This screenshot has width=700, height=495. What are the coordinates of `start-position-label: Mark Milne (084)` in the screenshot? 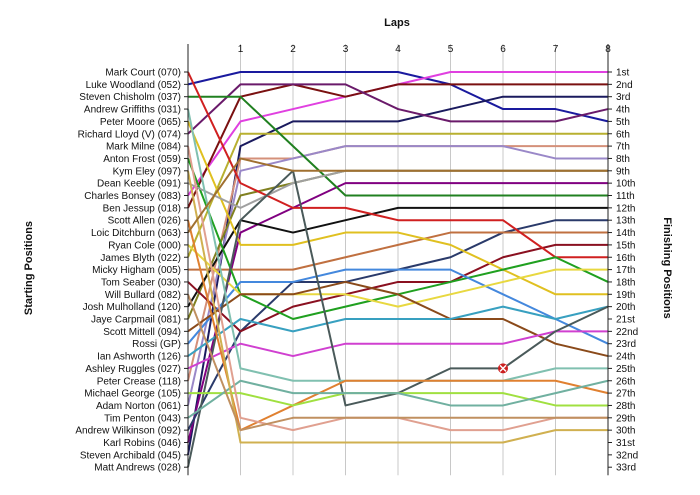 It's located at (143, 147).